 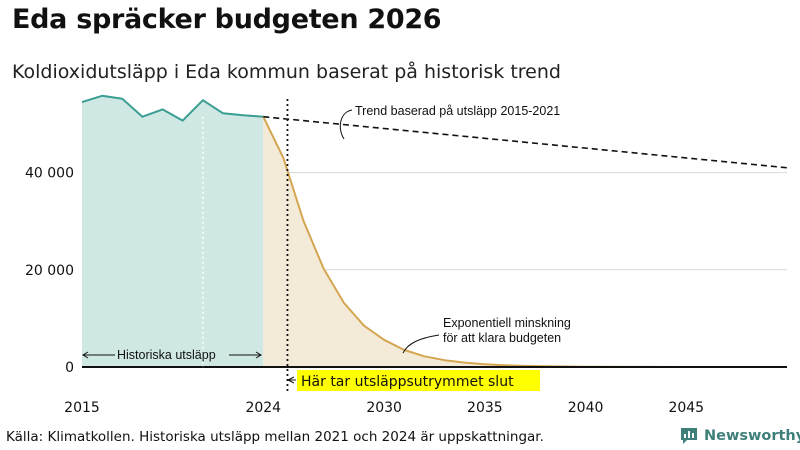 I want to click on trend-line, so click(x=525, y=142).